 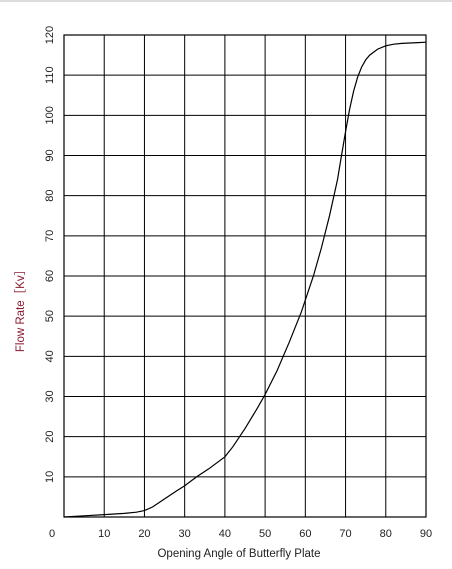 What do you see at coordinates (50, 115) in the screenshot?
I see `y-tick-label: 100` at bounding box center [50, 115].